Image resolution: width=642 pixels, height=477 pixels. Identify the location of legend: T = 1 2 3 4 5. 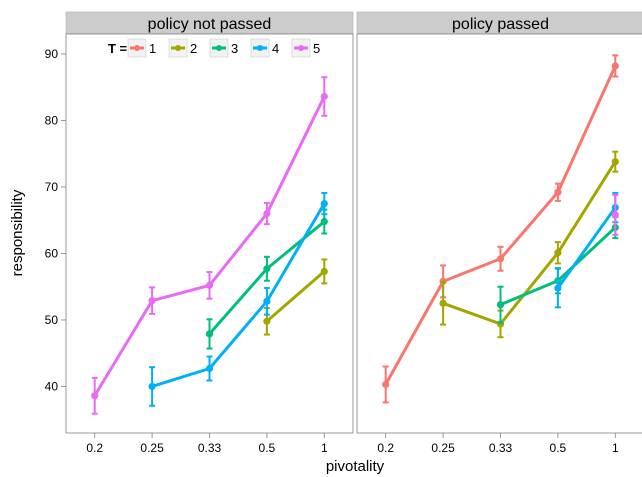
(214, 48).